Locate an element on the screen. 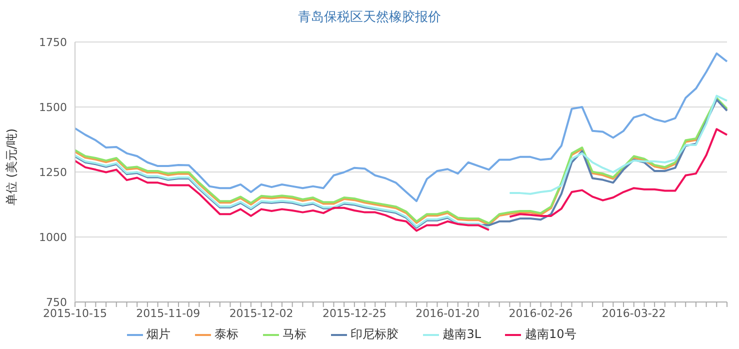 The image size is (739, 349). y-tick-label: 1250 is located at coordinates (53, 172).